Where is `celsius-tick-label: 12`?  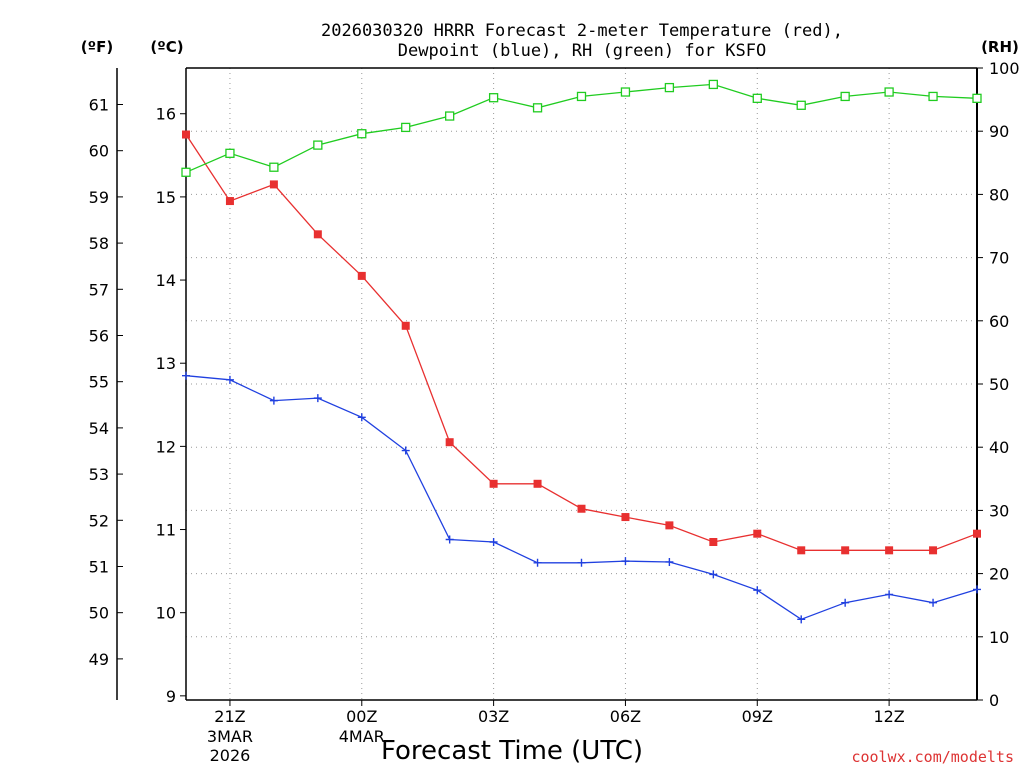
celsius-tick-label: 12 is located at coordinates (166, 446).